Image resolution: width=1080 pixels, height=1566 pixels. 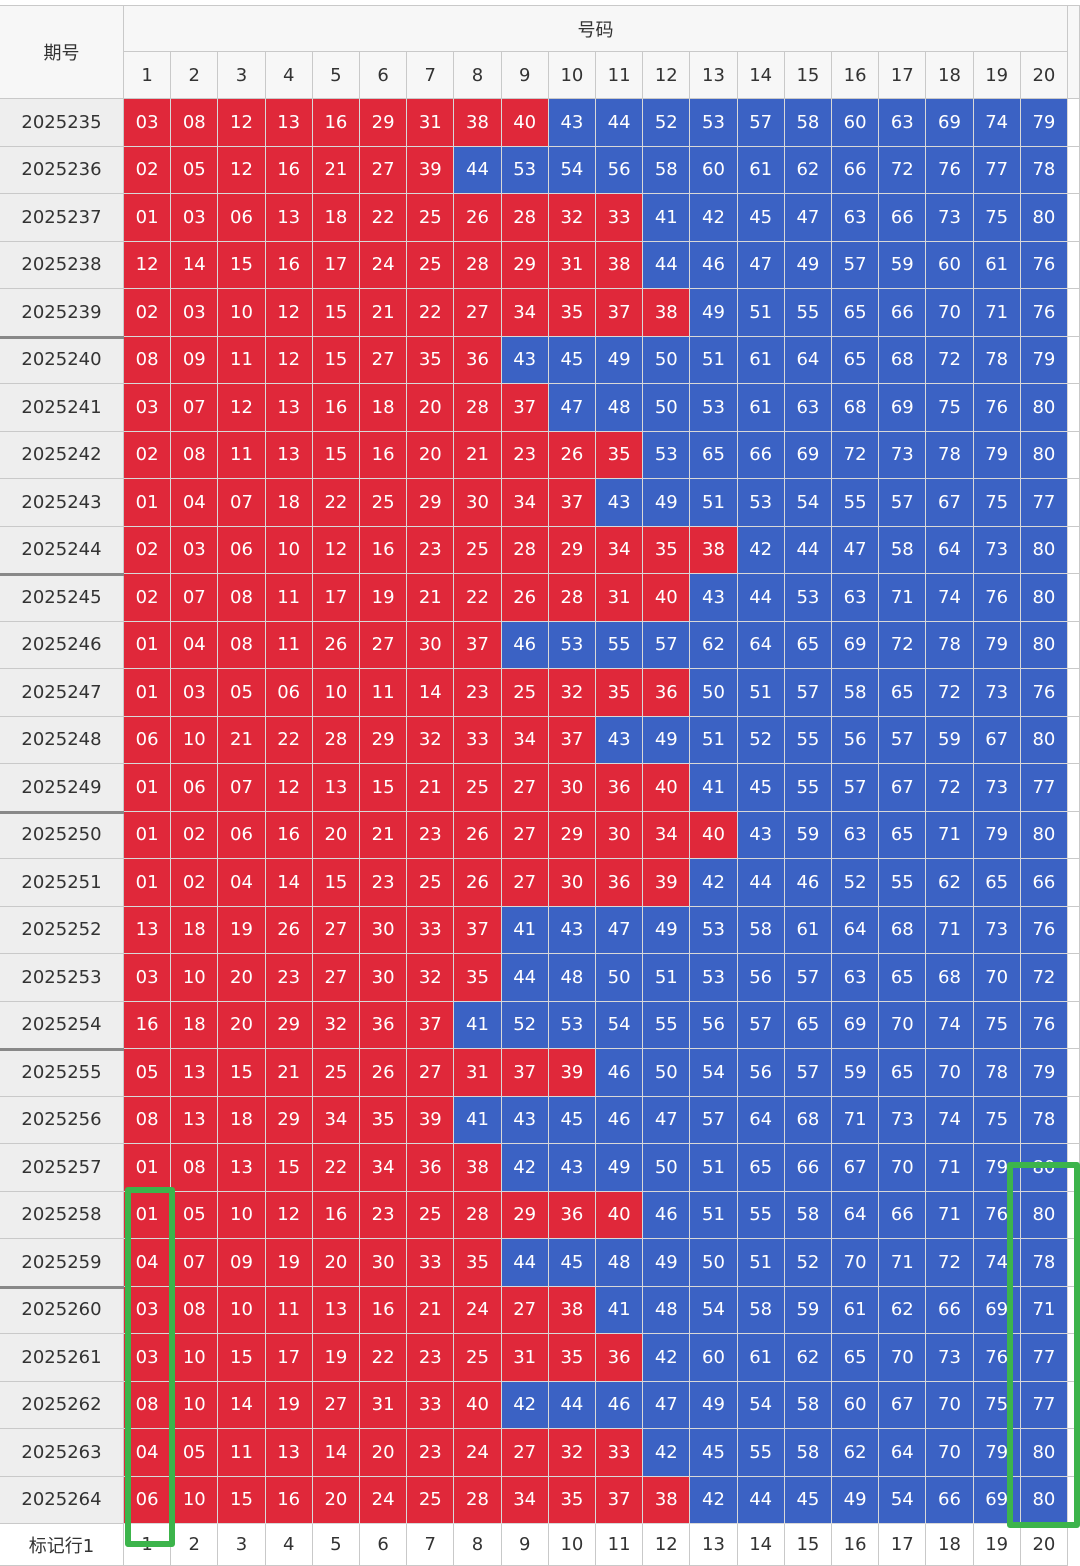 I want to click on number-cell: 46, so click(x=620, y=1120).